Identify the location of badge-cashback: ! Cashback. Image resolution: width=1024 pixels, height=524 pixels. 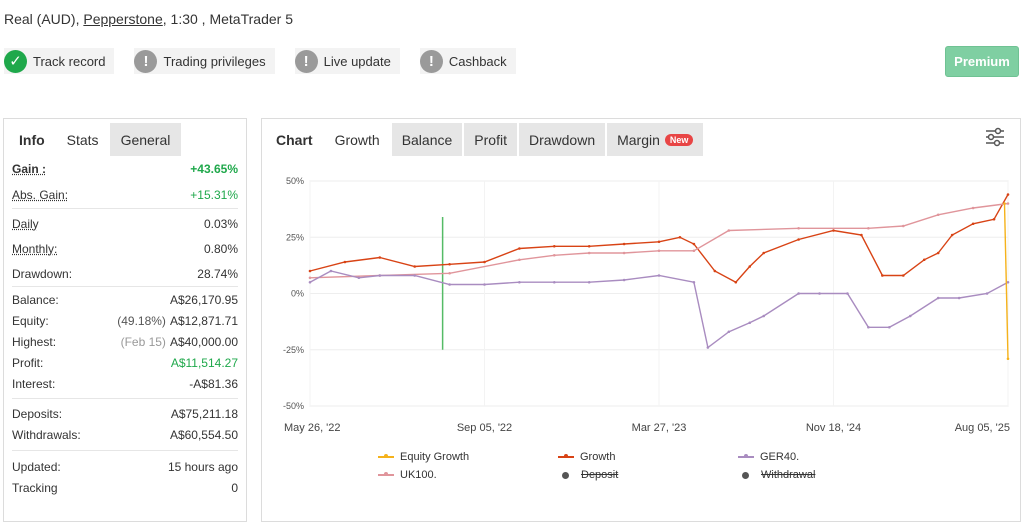
(467, 61).